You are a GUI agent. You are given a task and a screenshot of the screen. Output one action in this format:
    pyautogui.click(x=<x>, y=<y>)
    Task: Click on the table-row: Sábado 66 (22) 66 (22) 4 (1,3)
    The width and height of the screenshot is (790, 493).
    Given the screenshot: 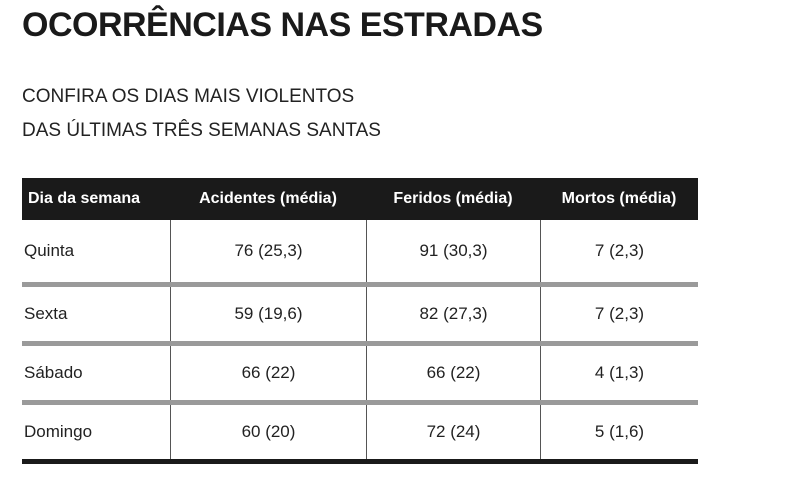 What is the action you would take?
    pyautogui.click(x=360, y=370)
    